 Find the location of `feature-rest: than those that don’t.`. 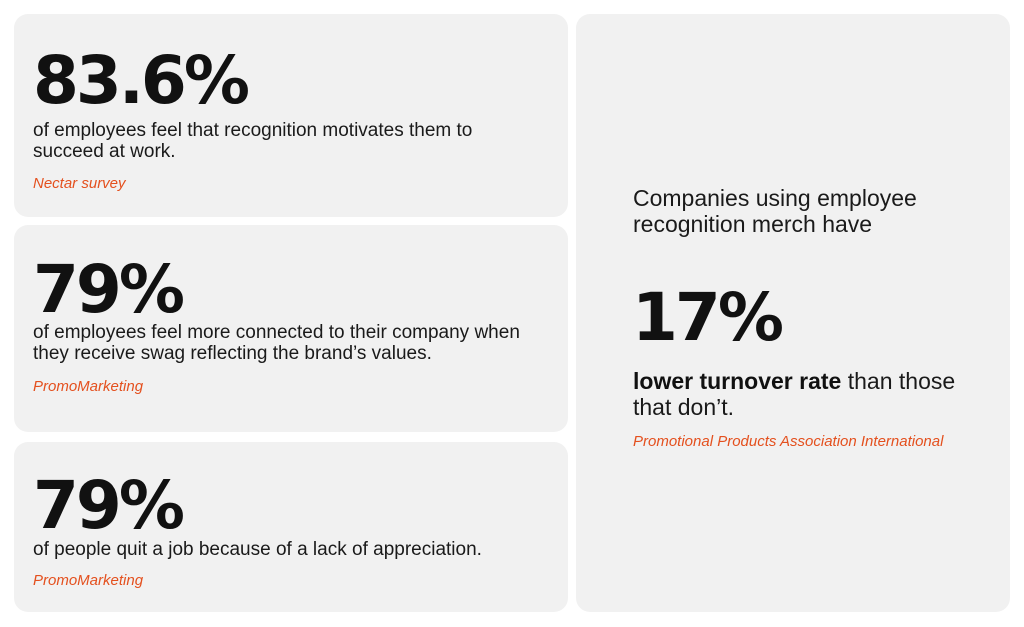

feature-rest: than those that don’t. is located at coordinates (794, 394).